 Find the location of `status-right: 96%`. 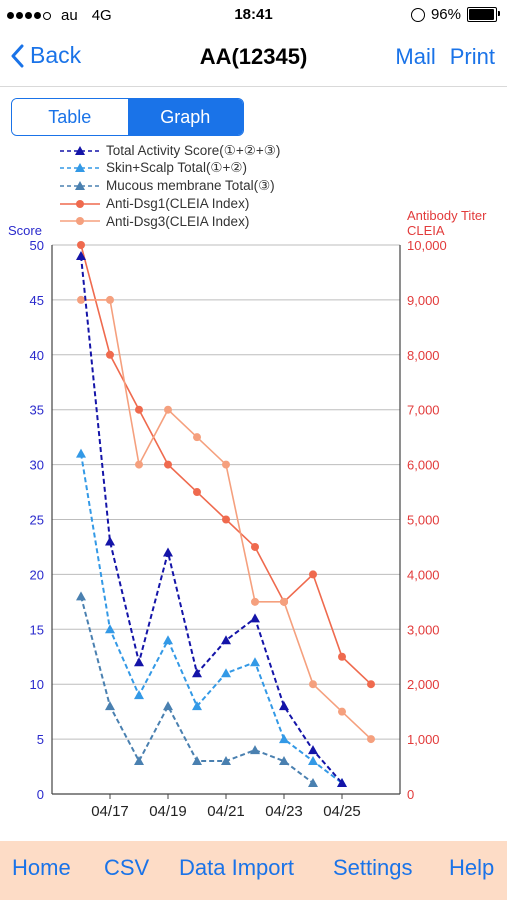

status-right: 96% is located at coordinates (455, 14).